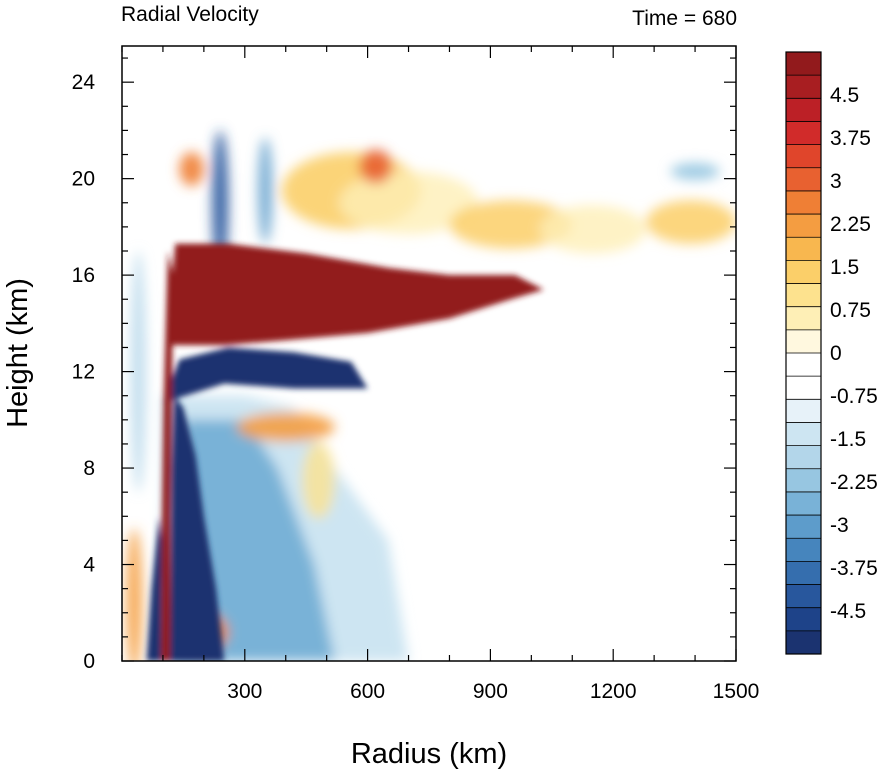 The width and height of the screenshot is (895, 774). I want to click on y-tick-label: 0, so click(89, 661).